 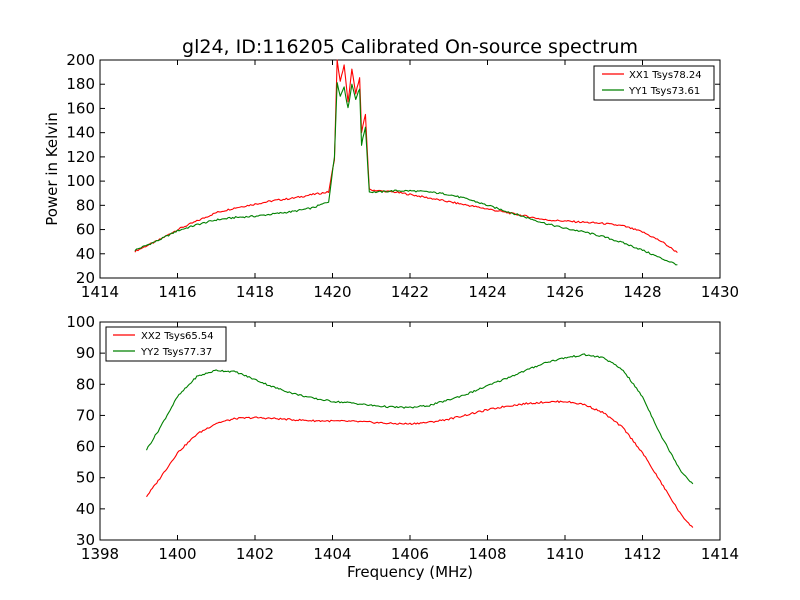 What do you see at coordinates (80, 60) in the screenshot?
I see `top-y-tick-label: 200` at bounding box center [80, 60].